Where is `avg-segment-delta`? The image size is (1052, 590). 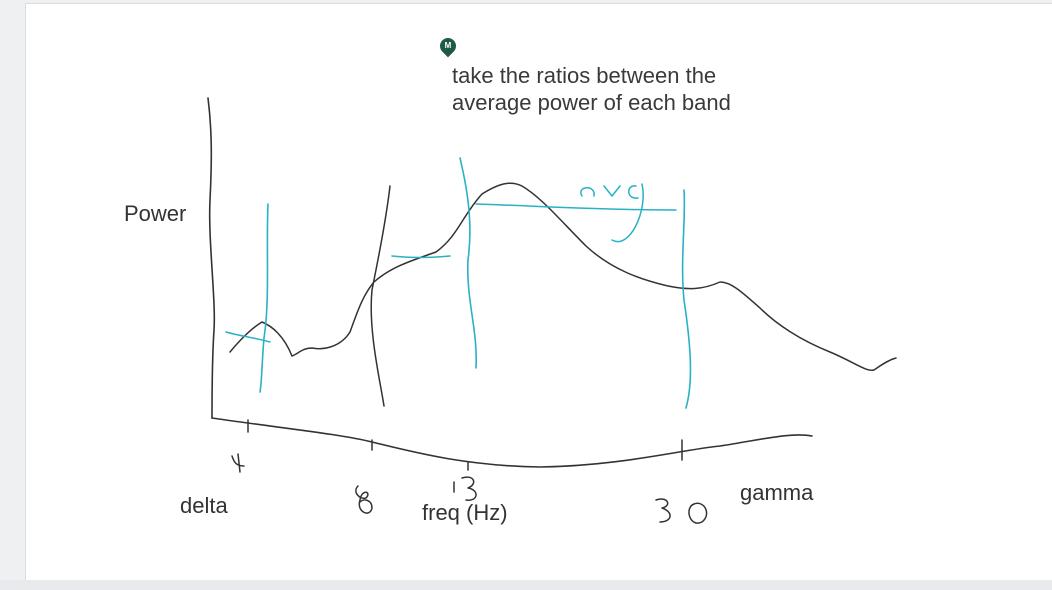 avg-segment-delta is located at coordinates (248, 337).